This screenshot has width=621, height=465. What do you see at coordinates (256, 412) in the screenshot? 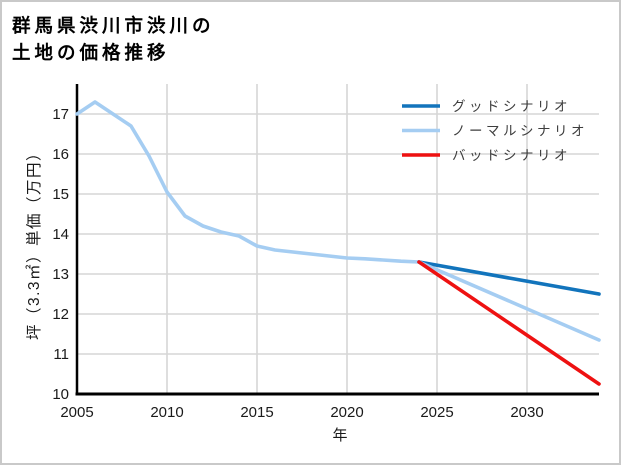
I see `x-tick-label: 2015` at bounding box center [256, 412].